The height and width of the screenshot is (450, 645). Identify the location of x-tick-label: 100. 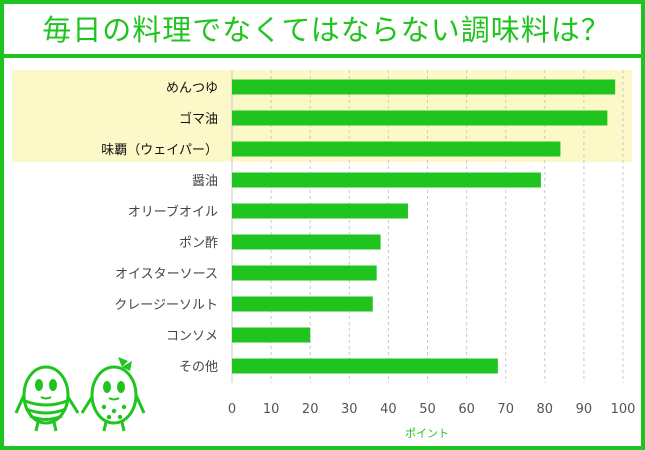
(623, 409).